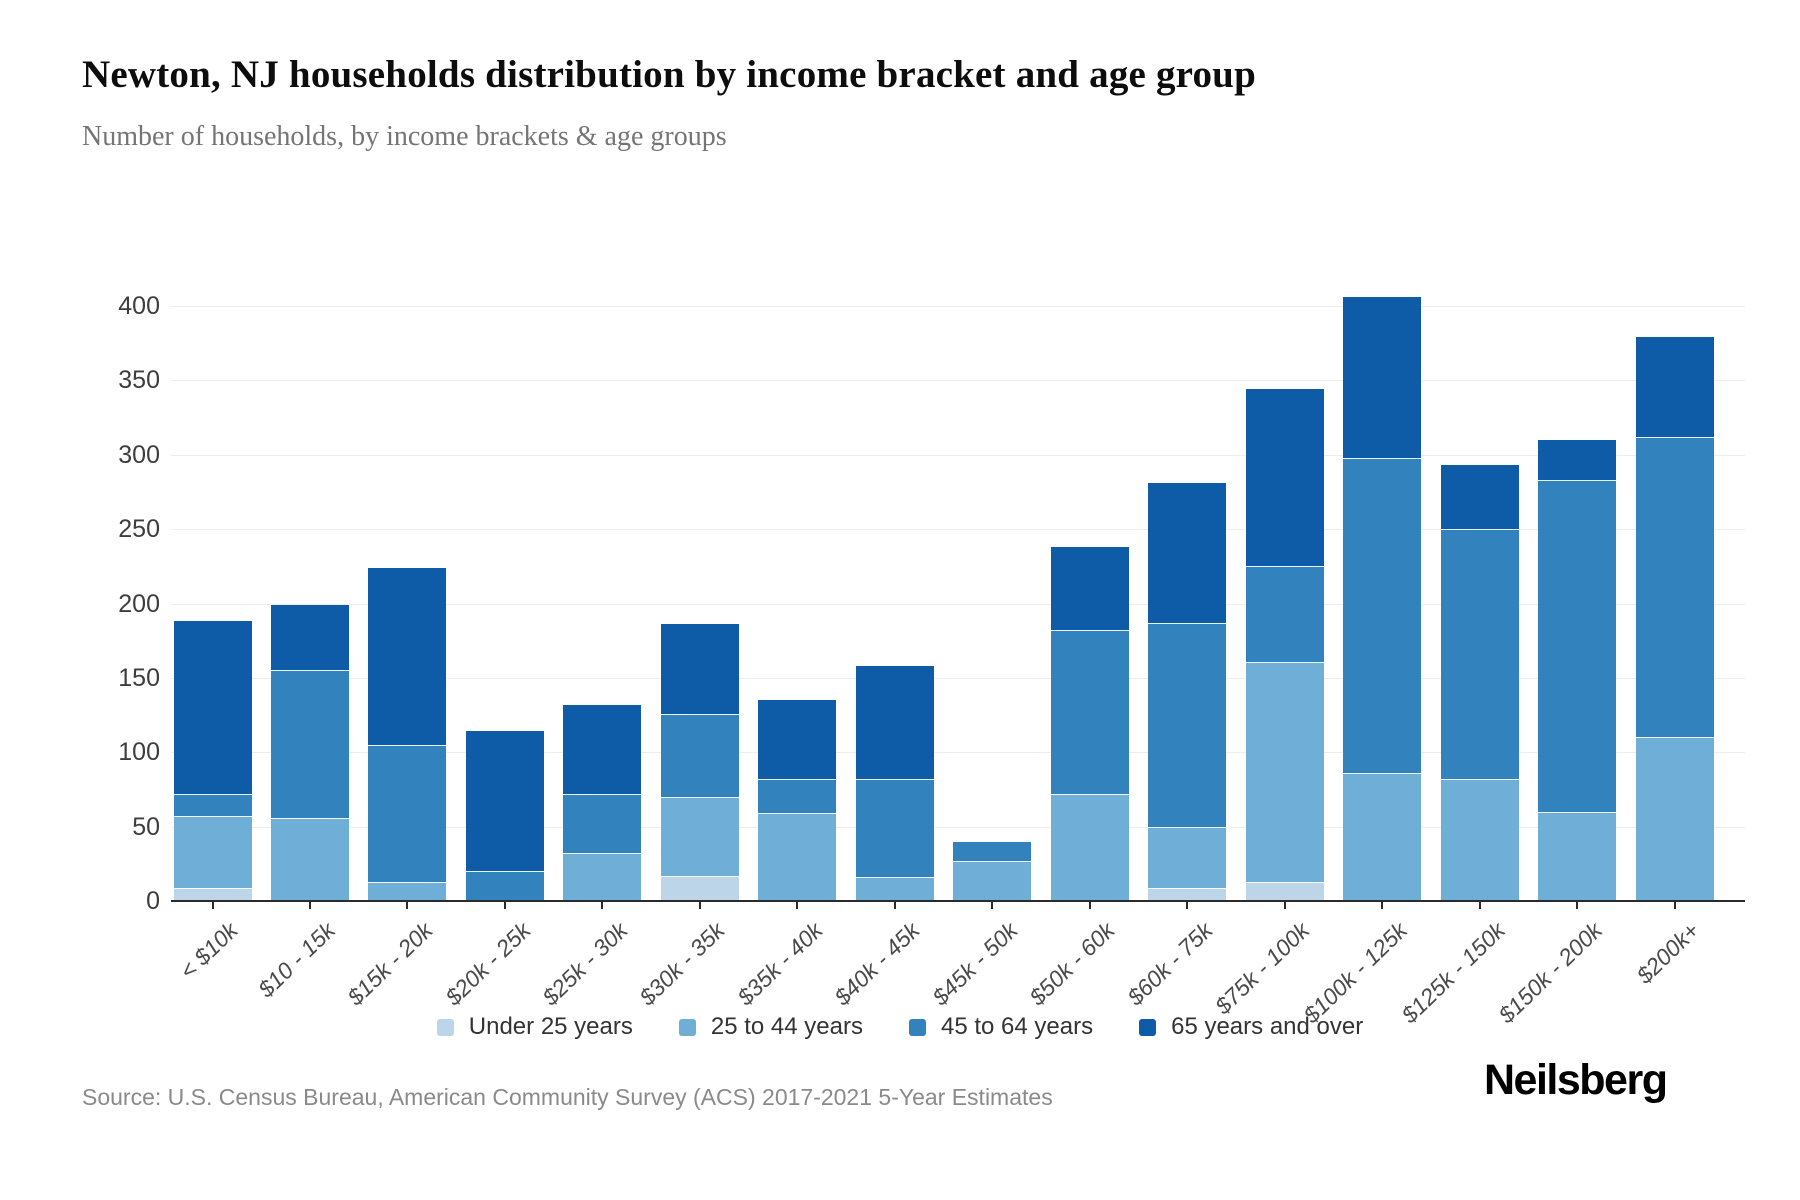 The image size is (1800, 1200). Describe the element at coordinates (139, 604) in the screenshot. I see `y-axis-tick-label: 200` at that location.